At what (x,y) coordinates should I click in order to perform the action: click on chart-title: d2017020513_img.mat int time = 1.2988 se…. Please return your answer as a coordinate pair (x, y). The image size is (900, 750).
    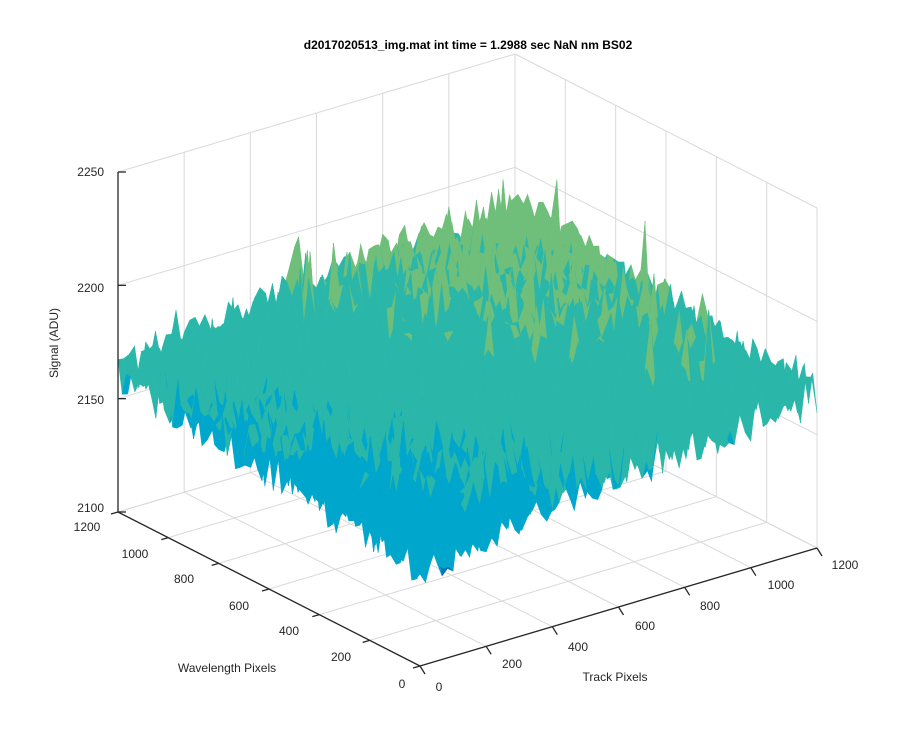
    Looking at the image, I should click on (468, 45).